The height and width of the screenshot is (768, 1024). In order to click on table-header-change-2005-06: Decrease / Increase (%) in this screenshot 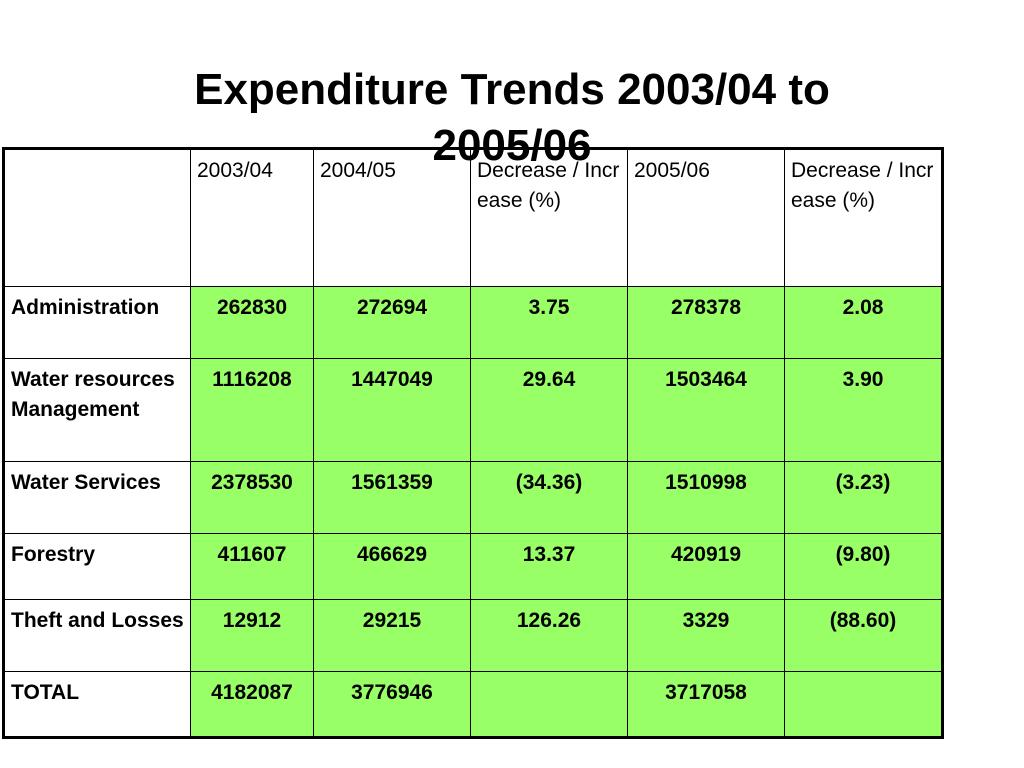, I will do `click(863, 218)`.